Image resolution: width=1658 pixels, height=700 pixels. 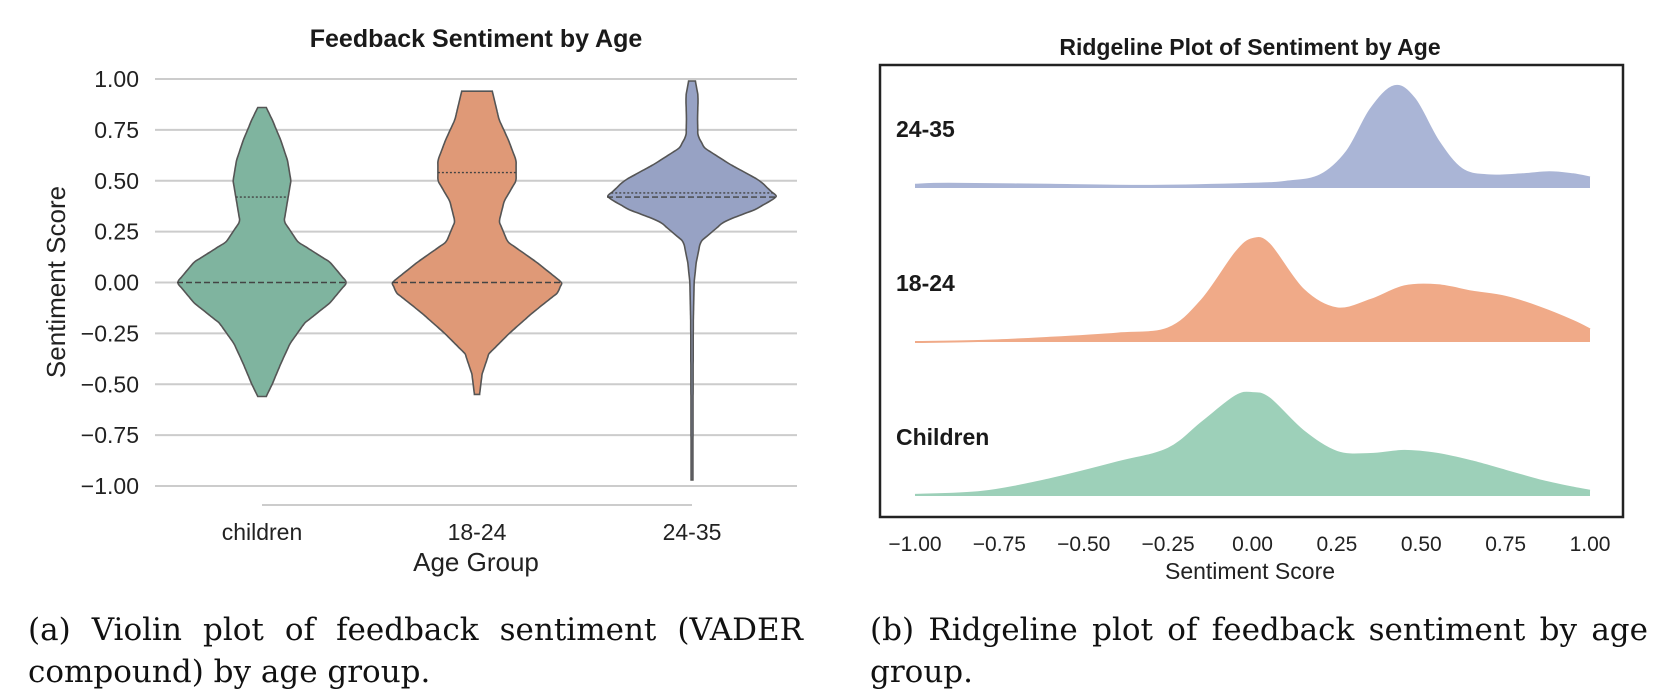 I want to click on ridgeline-x-tick-label: −0.50, so click(x=1083, y=544).